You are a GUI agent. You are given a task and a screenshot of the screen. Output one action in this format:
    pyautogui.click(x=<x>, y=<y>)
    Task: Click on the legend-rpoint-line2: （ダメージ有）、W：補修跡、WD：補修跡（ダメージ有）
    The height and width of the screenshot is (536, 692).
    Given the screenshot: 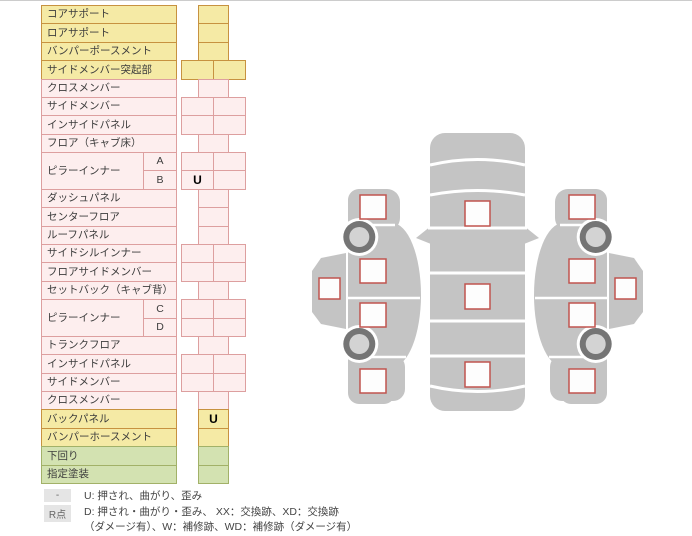 What is the action you would take?
    pyautogui.click(x=221, y=527)
    